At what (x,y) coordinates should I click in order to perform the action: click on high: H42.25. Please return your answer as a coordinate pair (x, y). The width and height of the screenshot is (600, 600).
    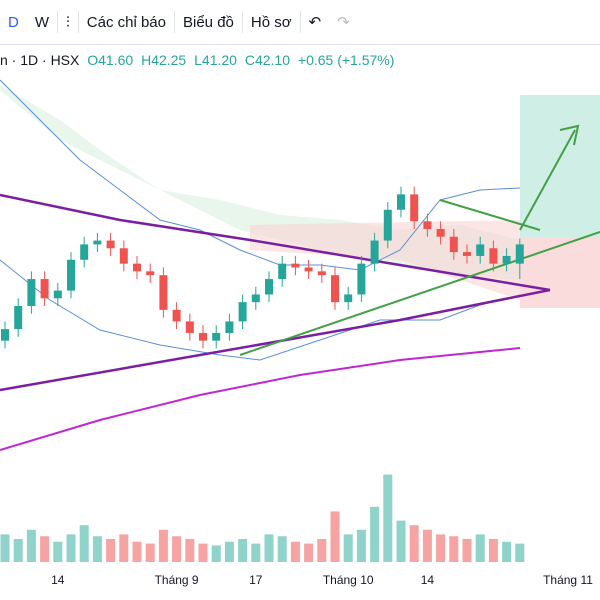
    Looking at the image, I should click on (164, 60).